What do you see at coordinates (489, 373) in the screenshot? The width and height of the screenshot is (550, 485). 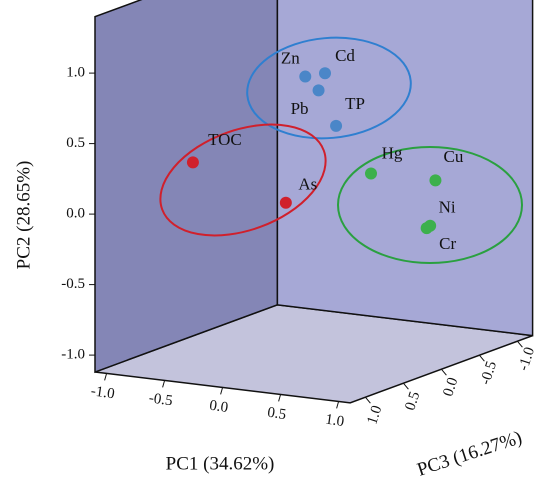 I see `z-tick-label: -0.5` at bounding box center [489, 373].